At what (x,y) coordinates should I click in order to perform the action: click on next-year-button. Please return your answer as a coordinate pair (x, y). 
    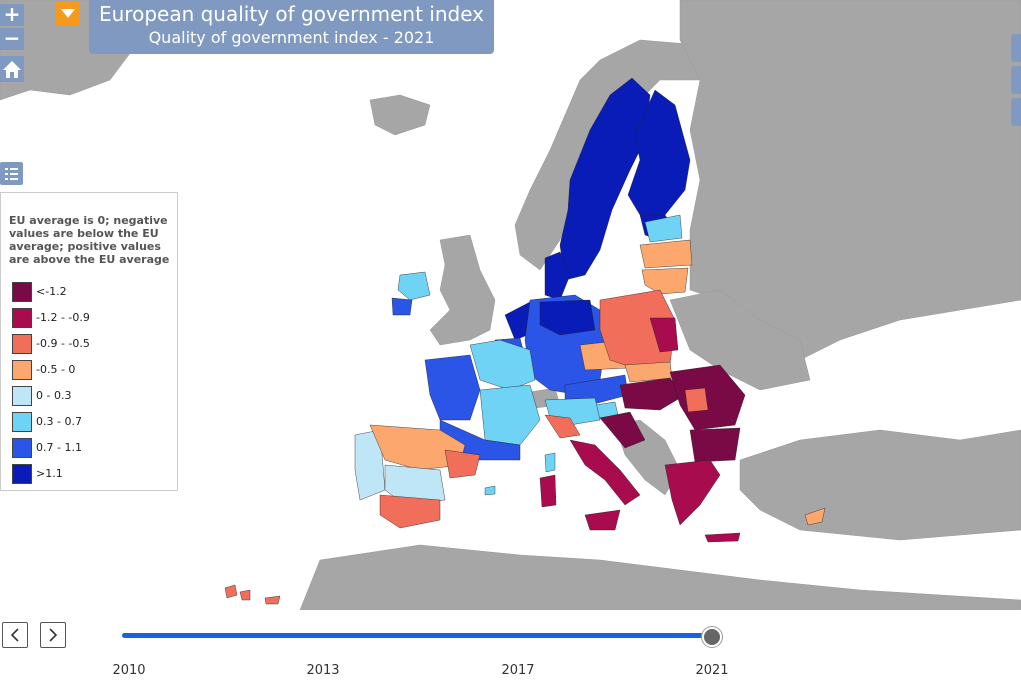
    Looking at the image, I should click on (53, 635).